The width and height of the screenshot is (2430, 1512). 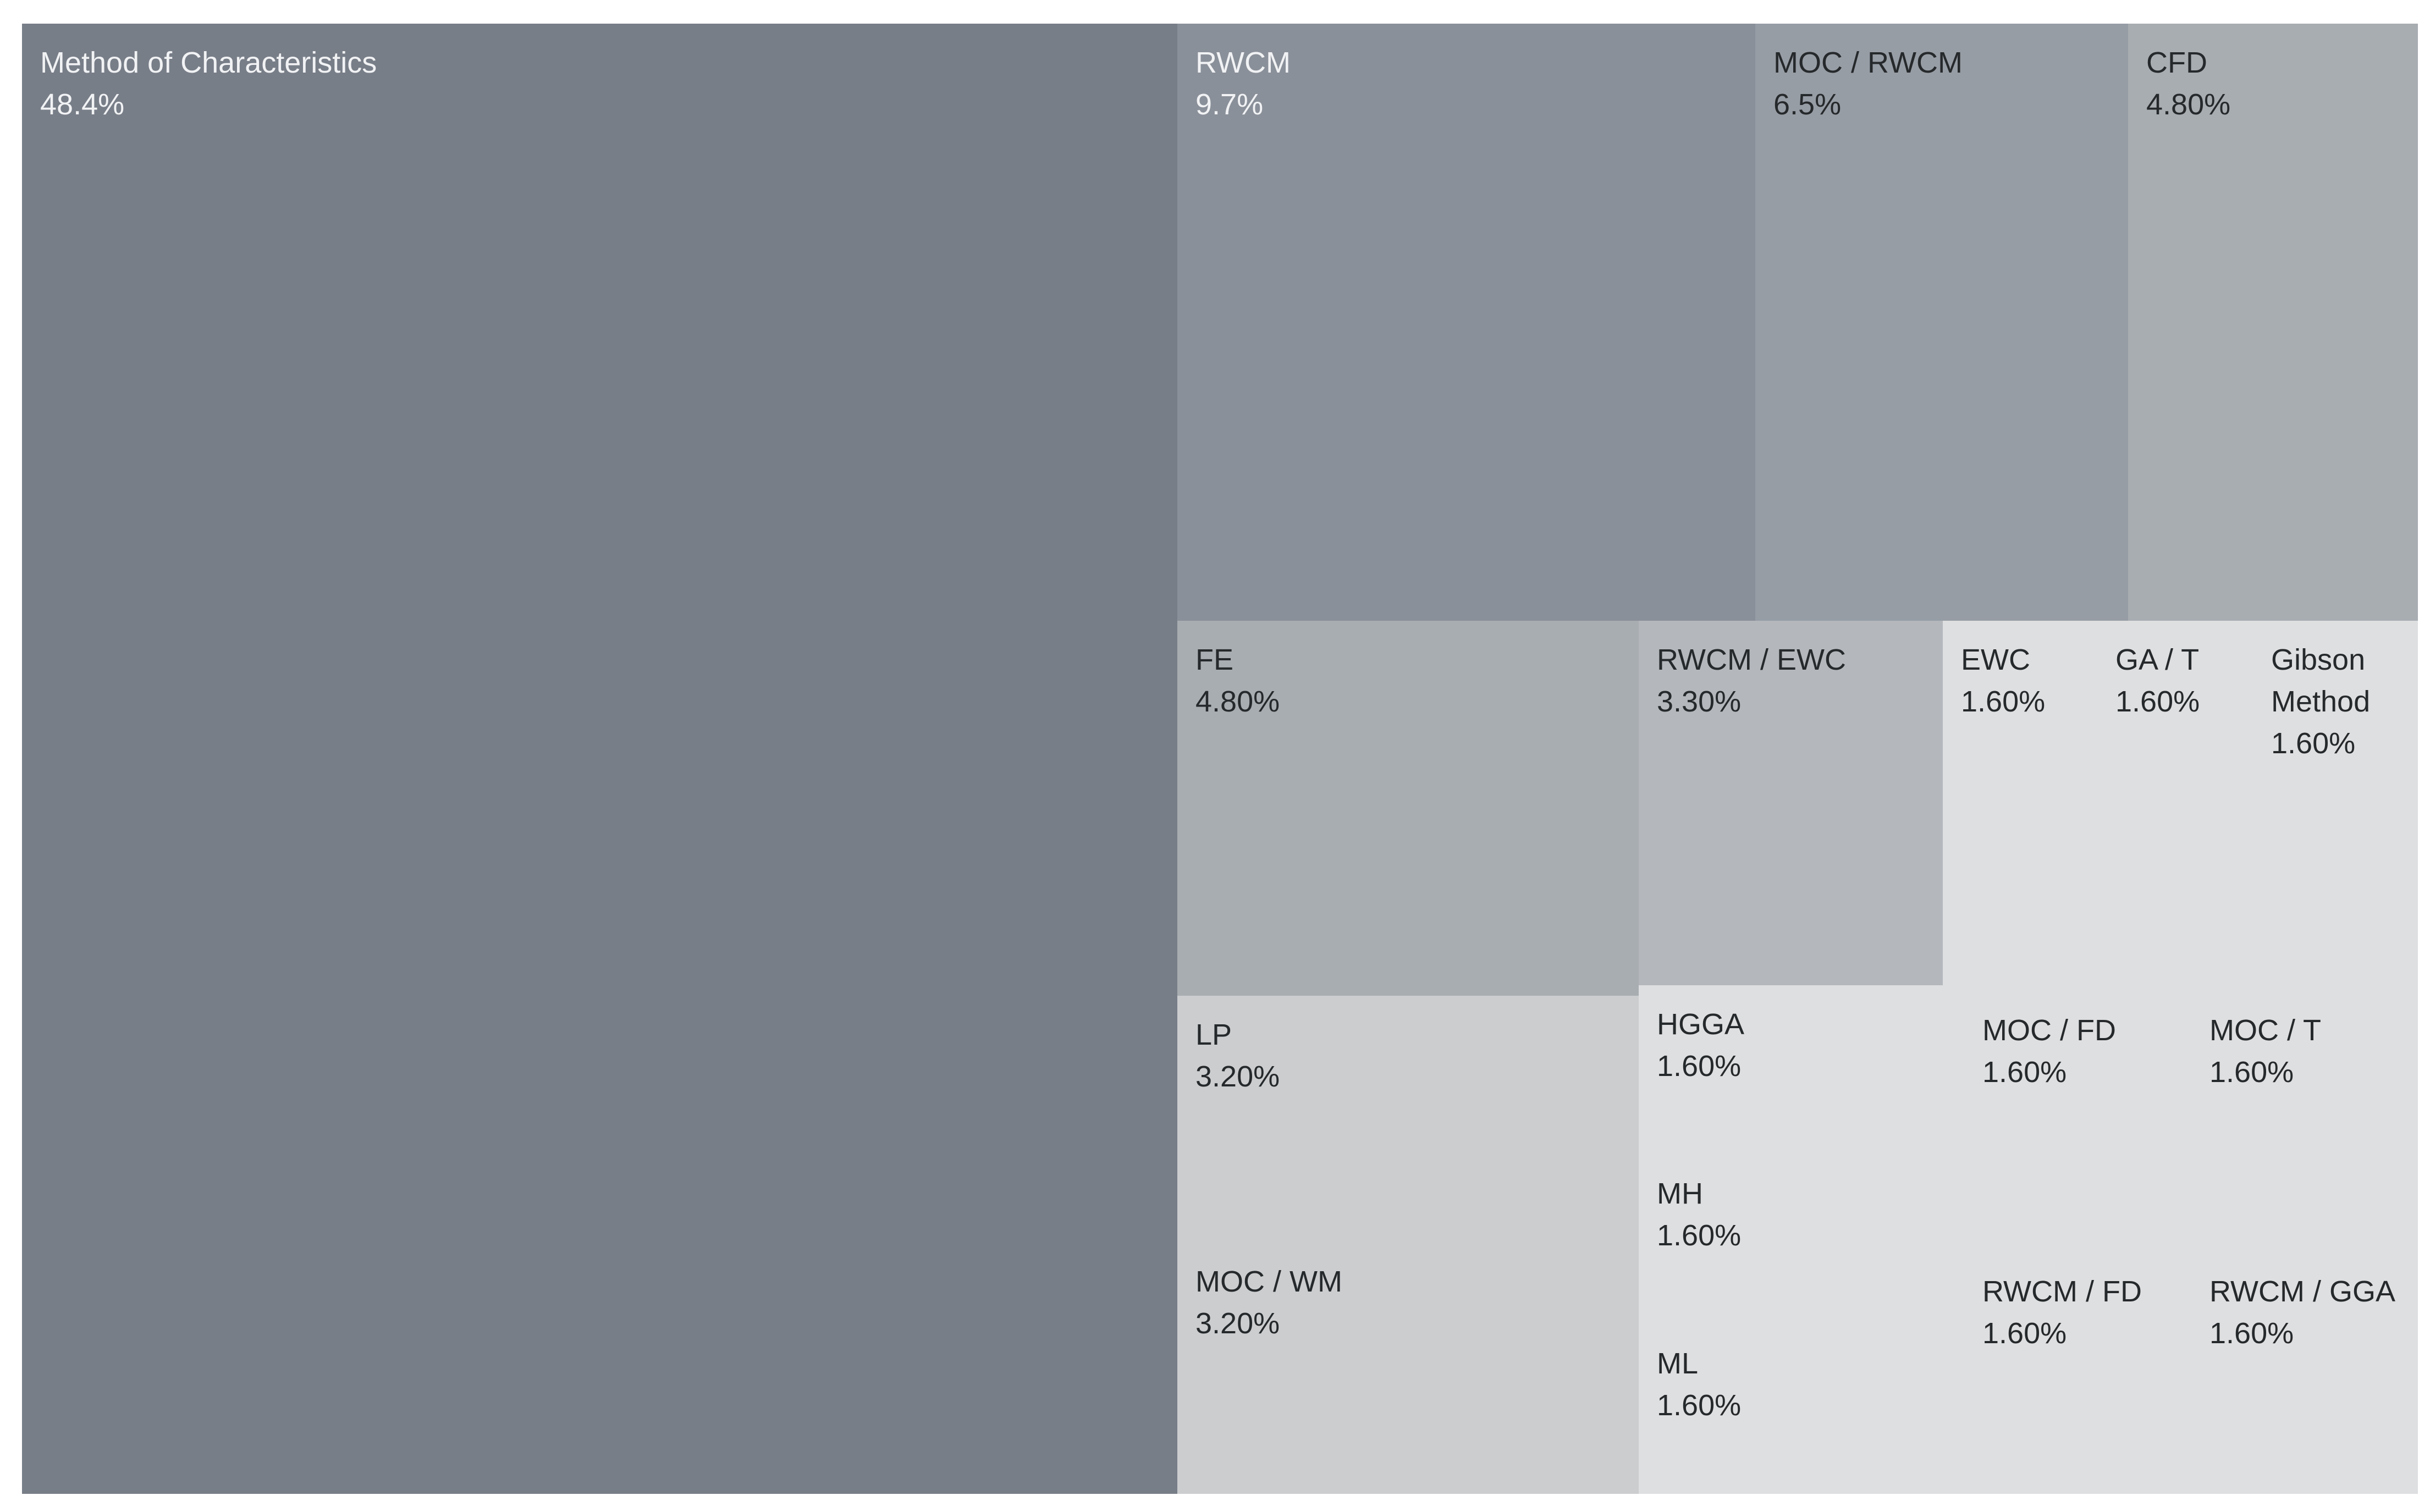 I want to click on tile-label: MOC / T, so click(x=2265, y=1031).